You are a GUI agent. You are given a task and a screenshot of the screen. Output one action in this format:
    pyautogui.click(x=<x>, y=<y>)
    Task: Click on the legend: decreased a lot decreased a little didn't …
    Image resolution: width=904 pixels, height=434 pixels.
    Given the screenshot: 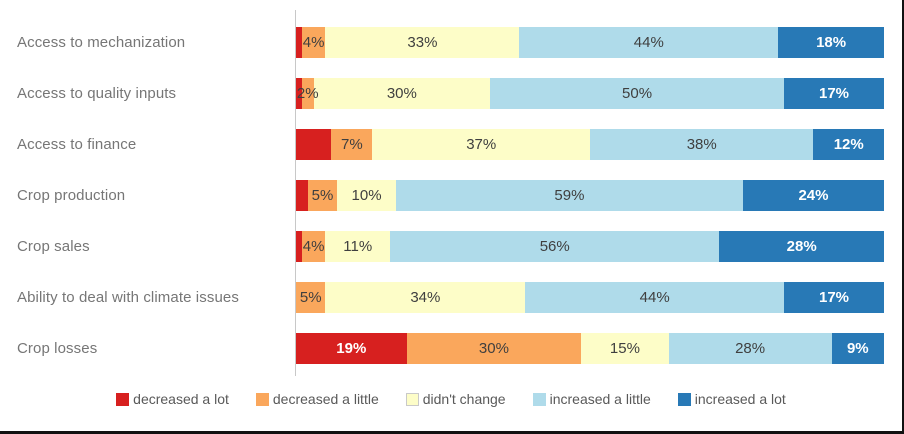 What is the action you would take?
    pyautogui.click(x=451, y=399)
    